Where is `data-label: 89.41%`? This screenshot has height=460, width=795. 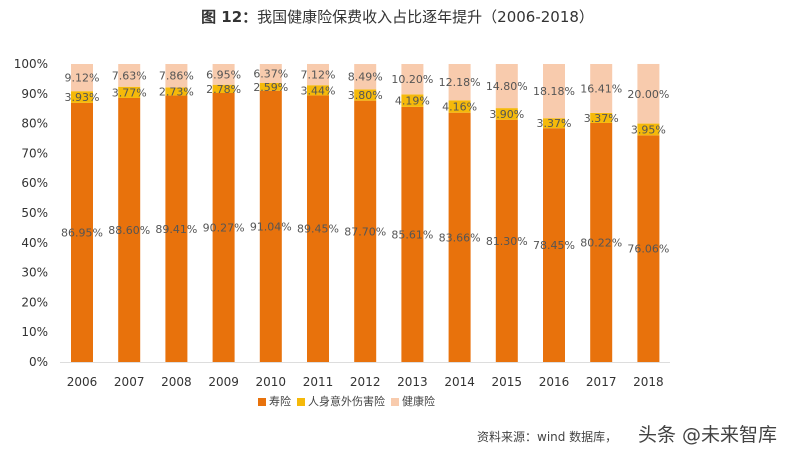
data-label: 89.41% is located at coordinates (176, 229).